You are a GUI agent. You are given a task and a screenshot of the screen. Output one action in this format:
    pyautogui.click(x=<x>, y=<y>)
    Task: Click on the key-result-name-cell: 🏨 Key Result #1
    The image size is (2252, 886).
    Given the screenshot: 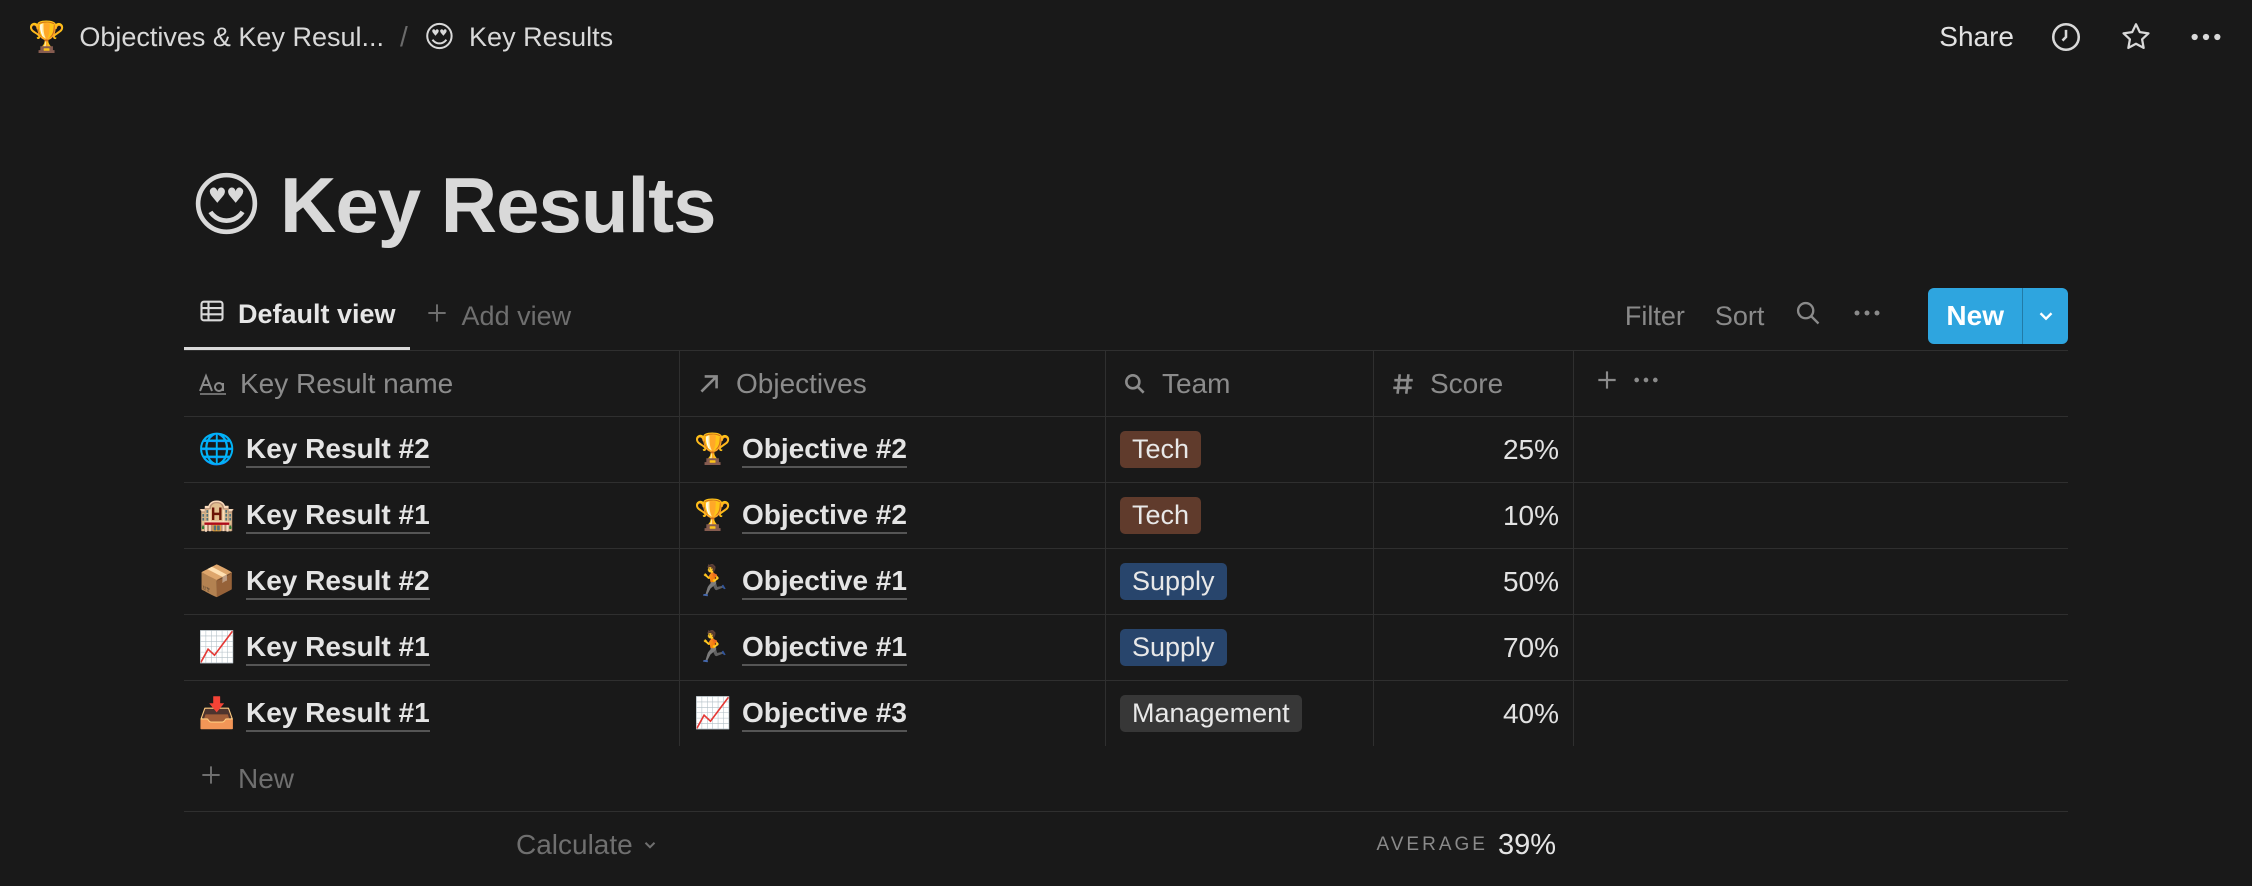 What is the action you would take?
    pyautogui.click(x=432, y=515)
    